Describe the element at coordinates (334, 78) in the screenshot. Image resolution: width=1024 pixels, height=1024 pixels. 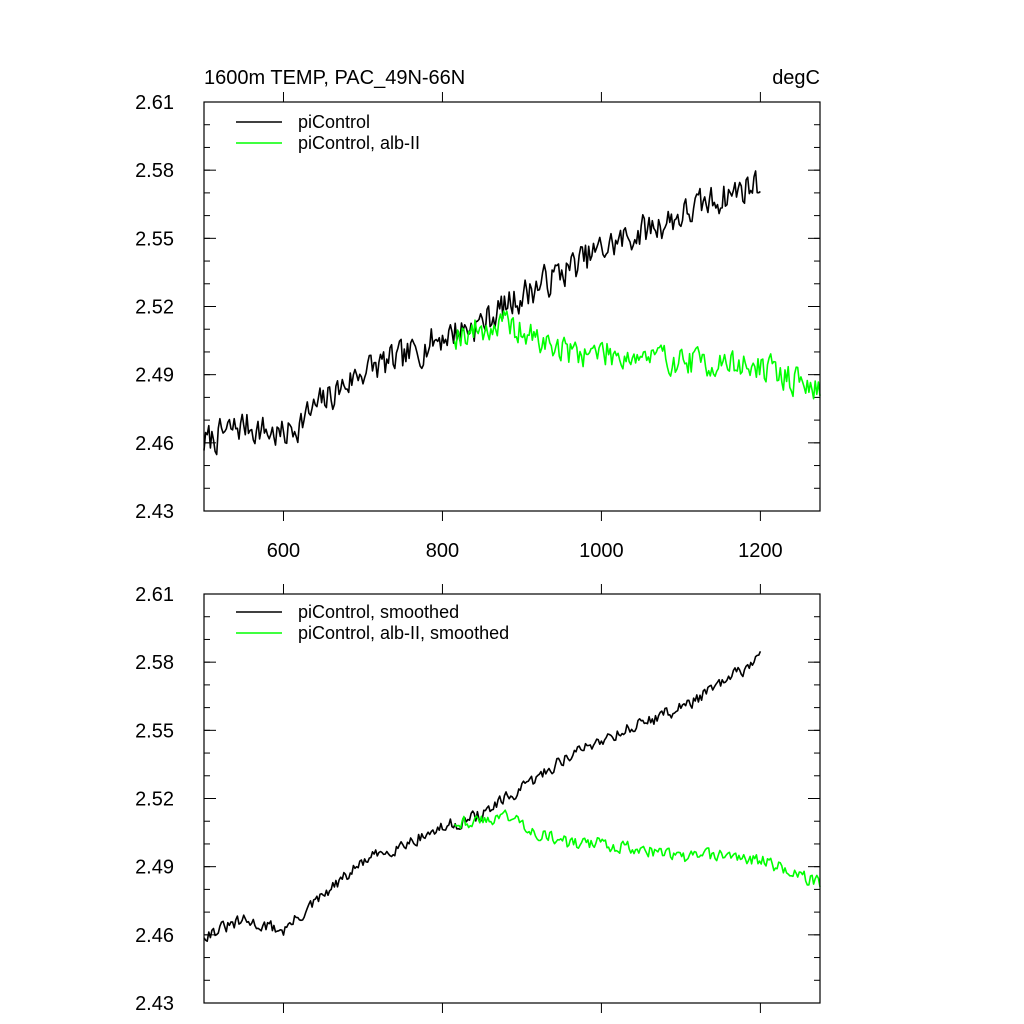
I see `chart-title: 1600m TEMP, PAC_49N-66N` at that location.